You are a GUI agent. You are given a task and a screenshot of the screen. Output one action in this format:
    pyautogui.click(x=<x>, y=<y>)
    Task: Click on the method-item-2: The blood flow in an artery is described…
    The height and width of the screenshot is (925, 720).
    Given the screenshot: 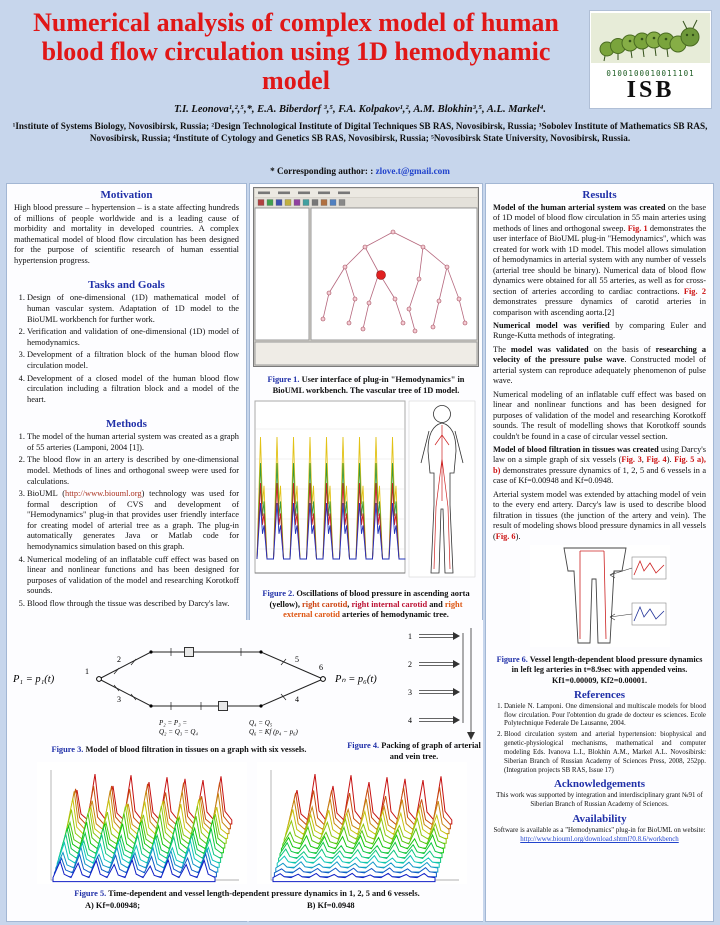 What is the action you would take?
    pyautogui.click(x=133, y=471)
    